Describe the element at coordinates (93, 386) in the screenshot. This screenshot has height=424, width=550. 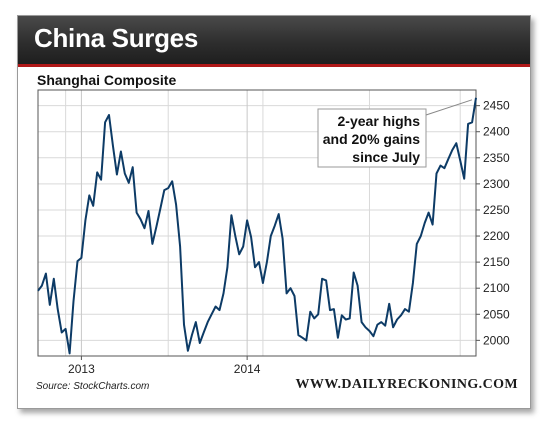
I see `source-note: Source: StockCharts.com` at that location.